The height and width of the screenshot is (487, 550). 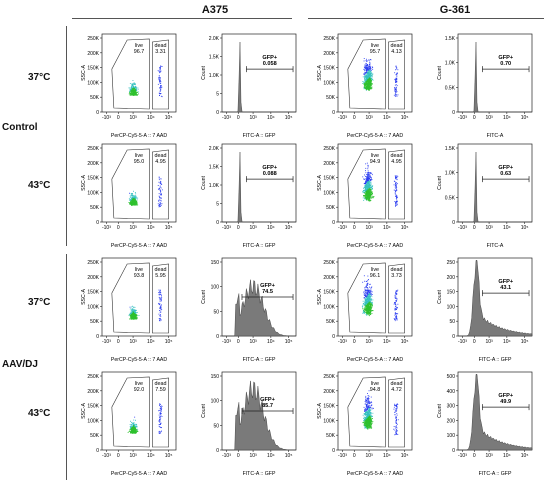 I want to click on gfp-gate-label: GFP+, so click(x=269, y=58).